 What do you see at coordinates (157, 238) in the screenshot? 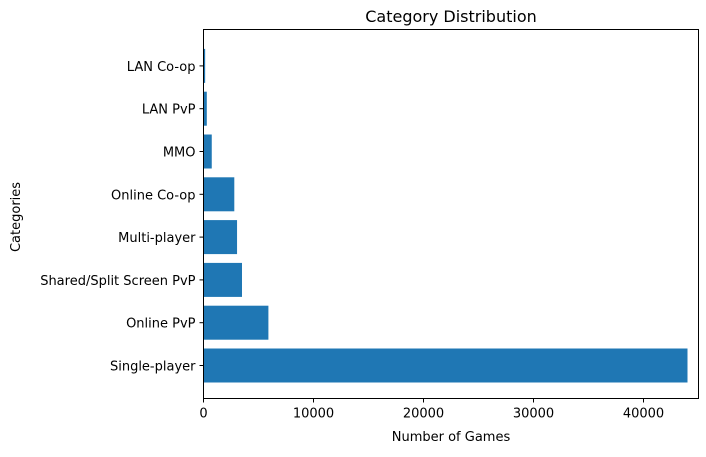
I see `y-tick-label: Multi-player` at bounding box center [157, 238].